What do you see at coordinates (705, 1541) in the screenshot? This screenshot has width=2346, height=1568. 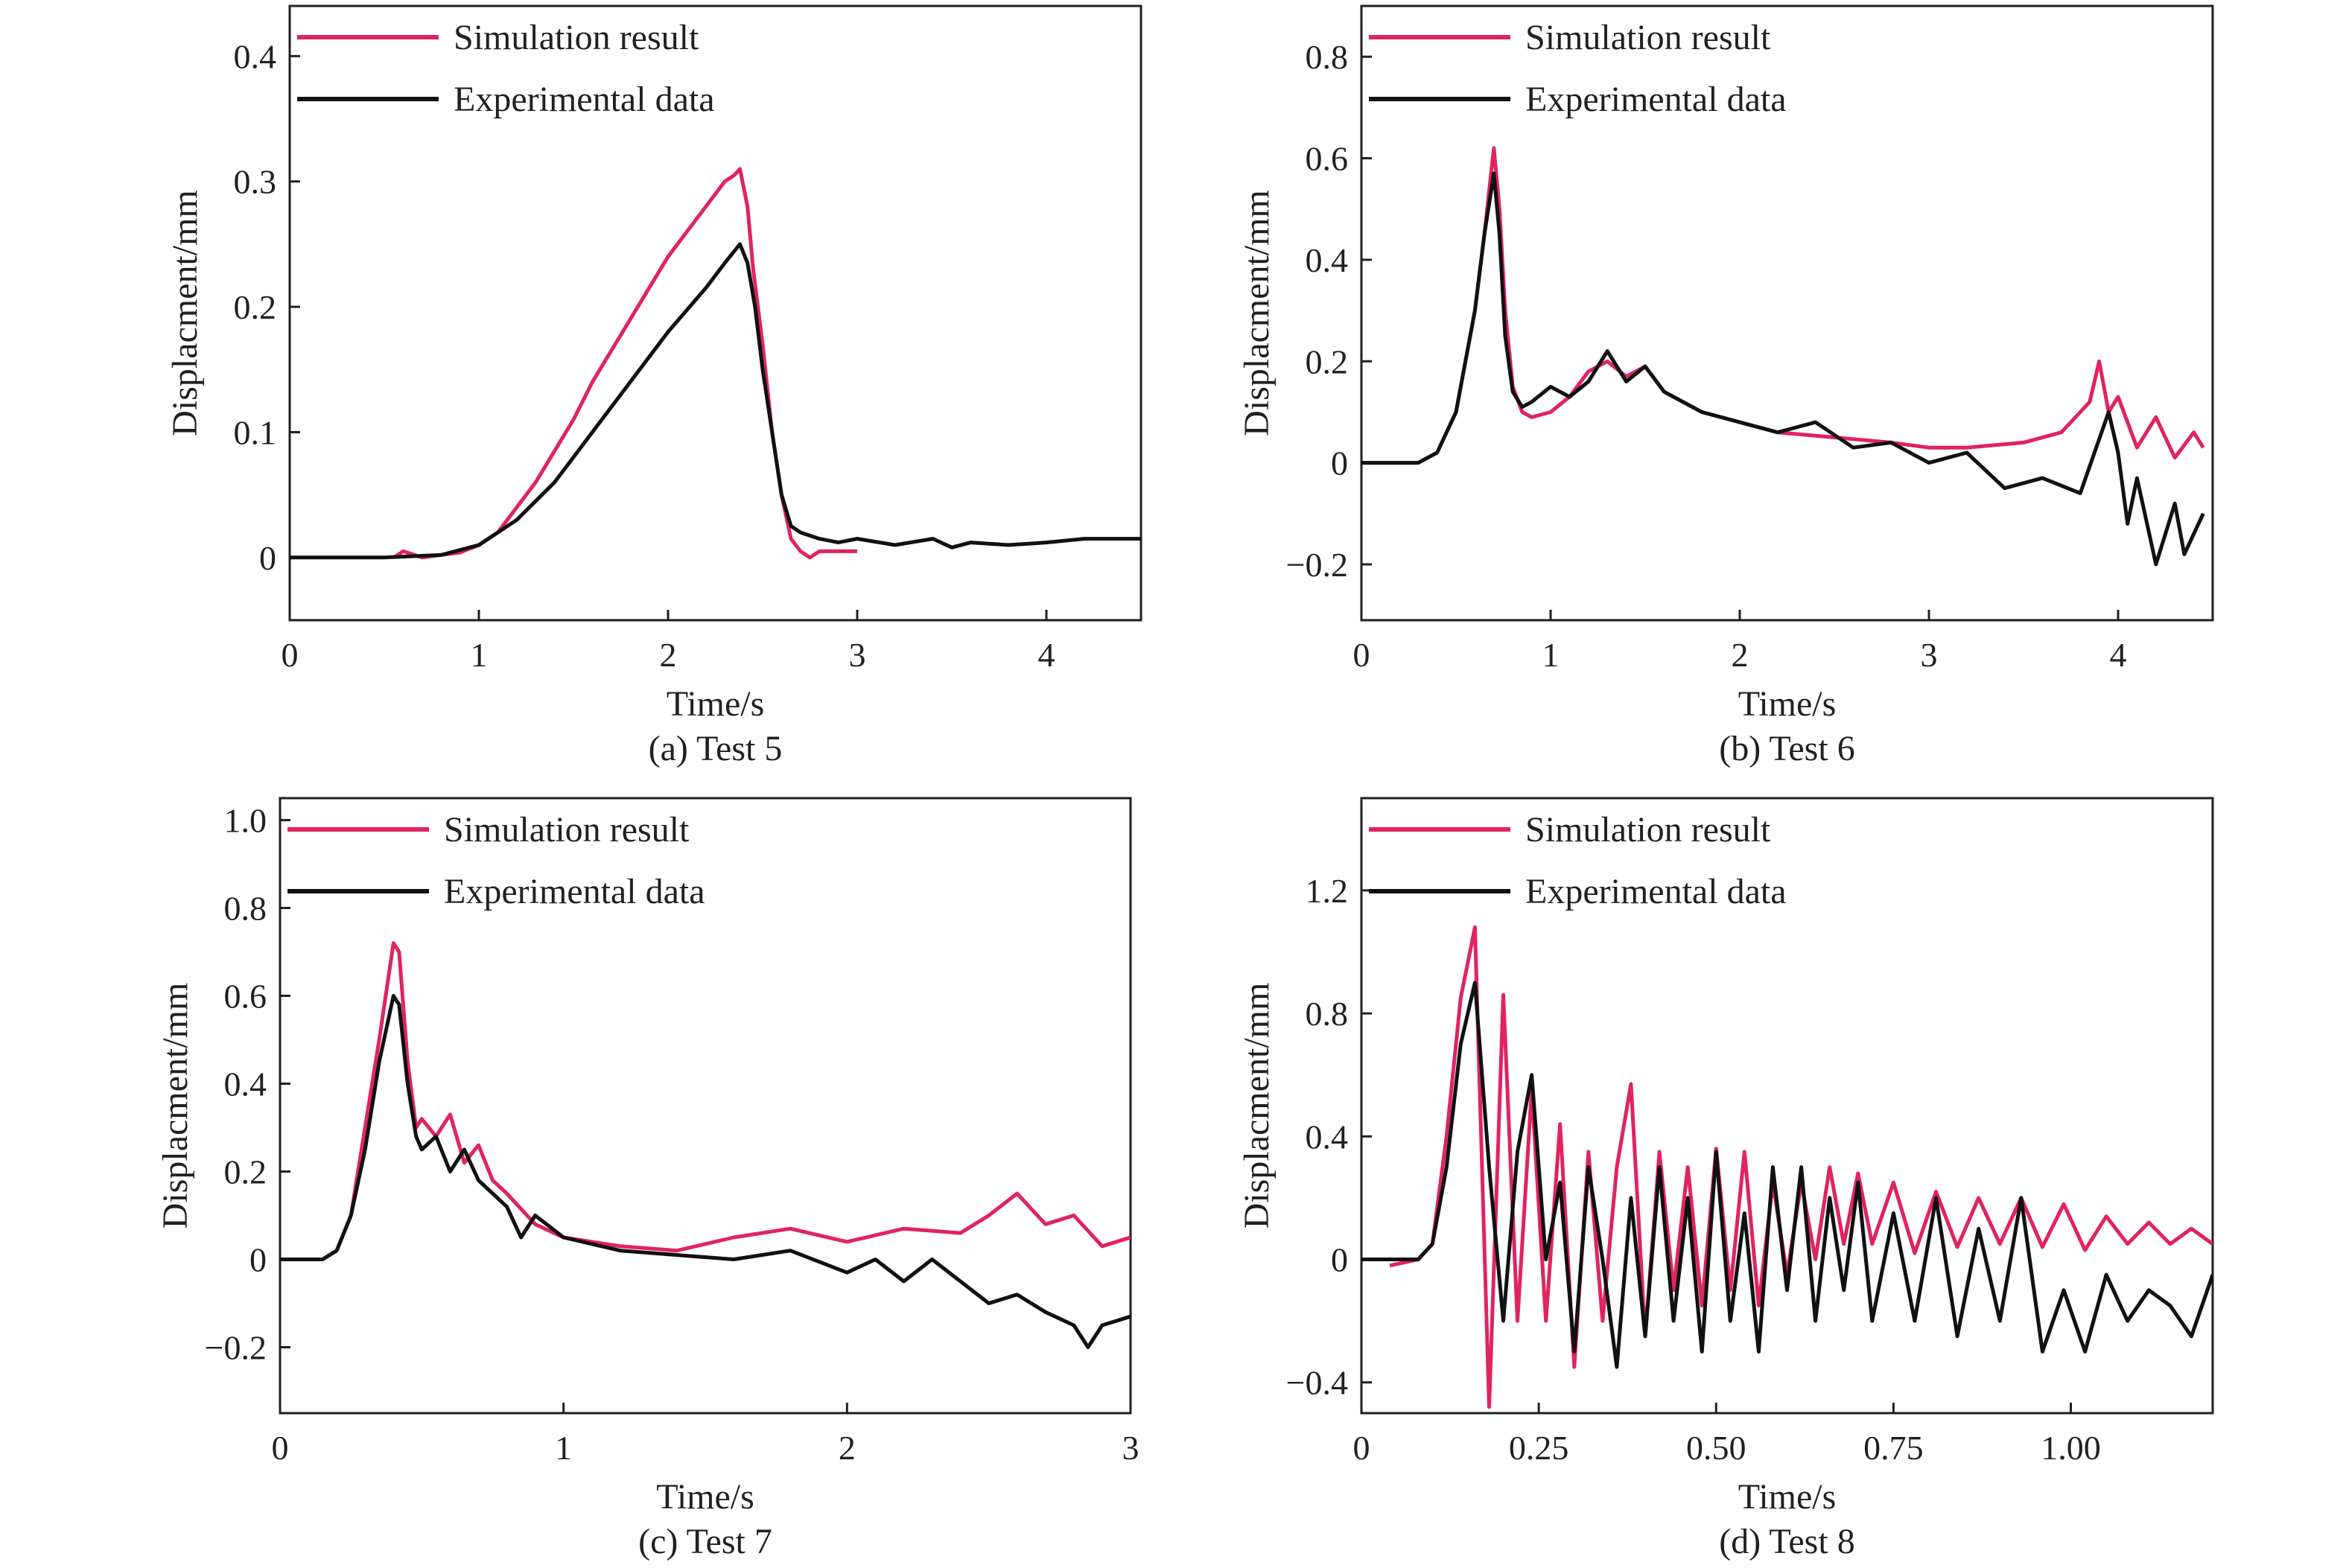 I see `panel-caption: (c) Test 7` at bounding box center [705, 1541].